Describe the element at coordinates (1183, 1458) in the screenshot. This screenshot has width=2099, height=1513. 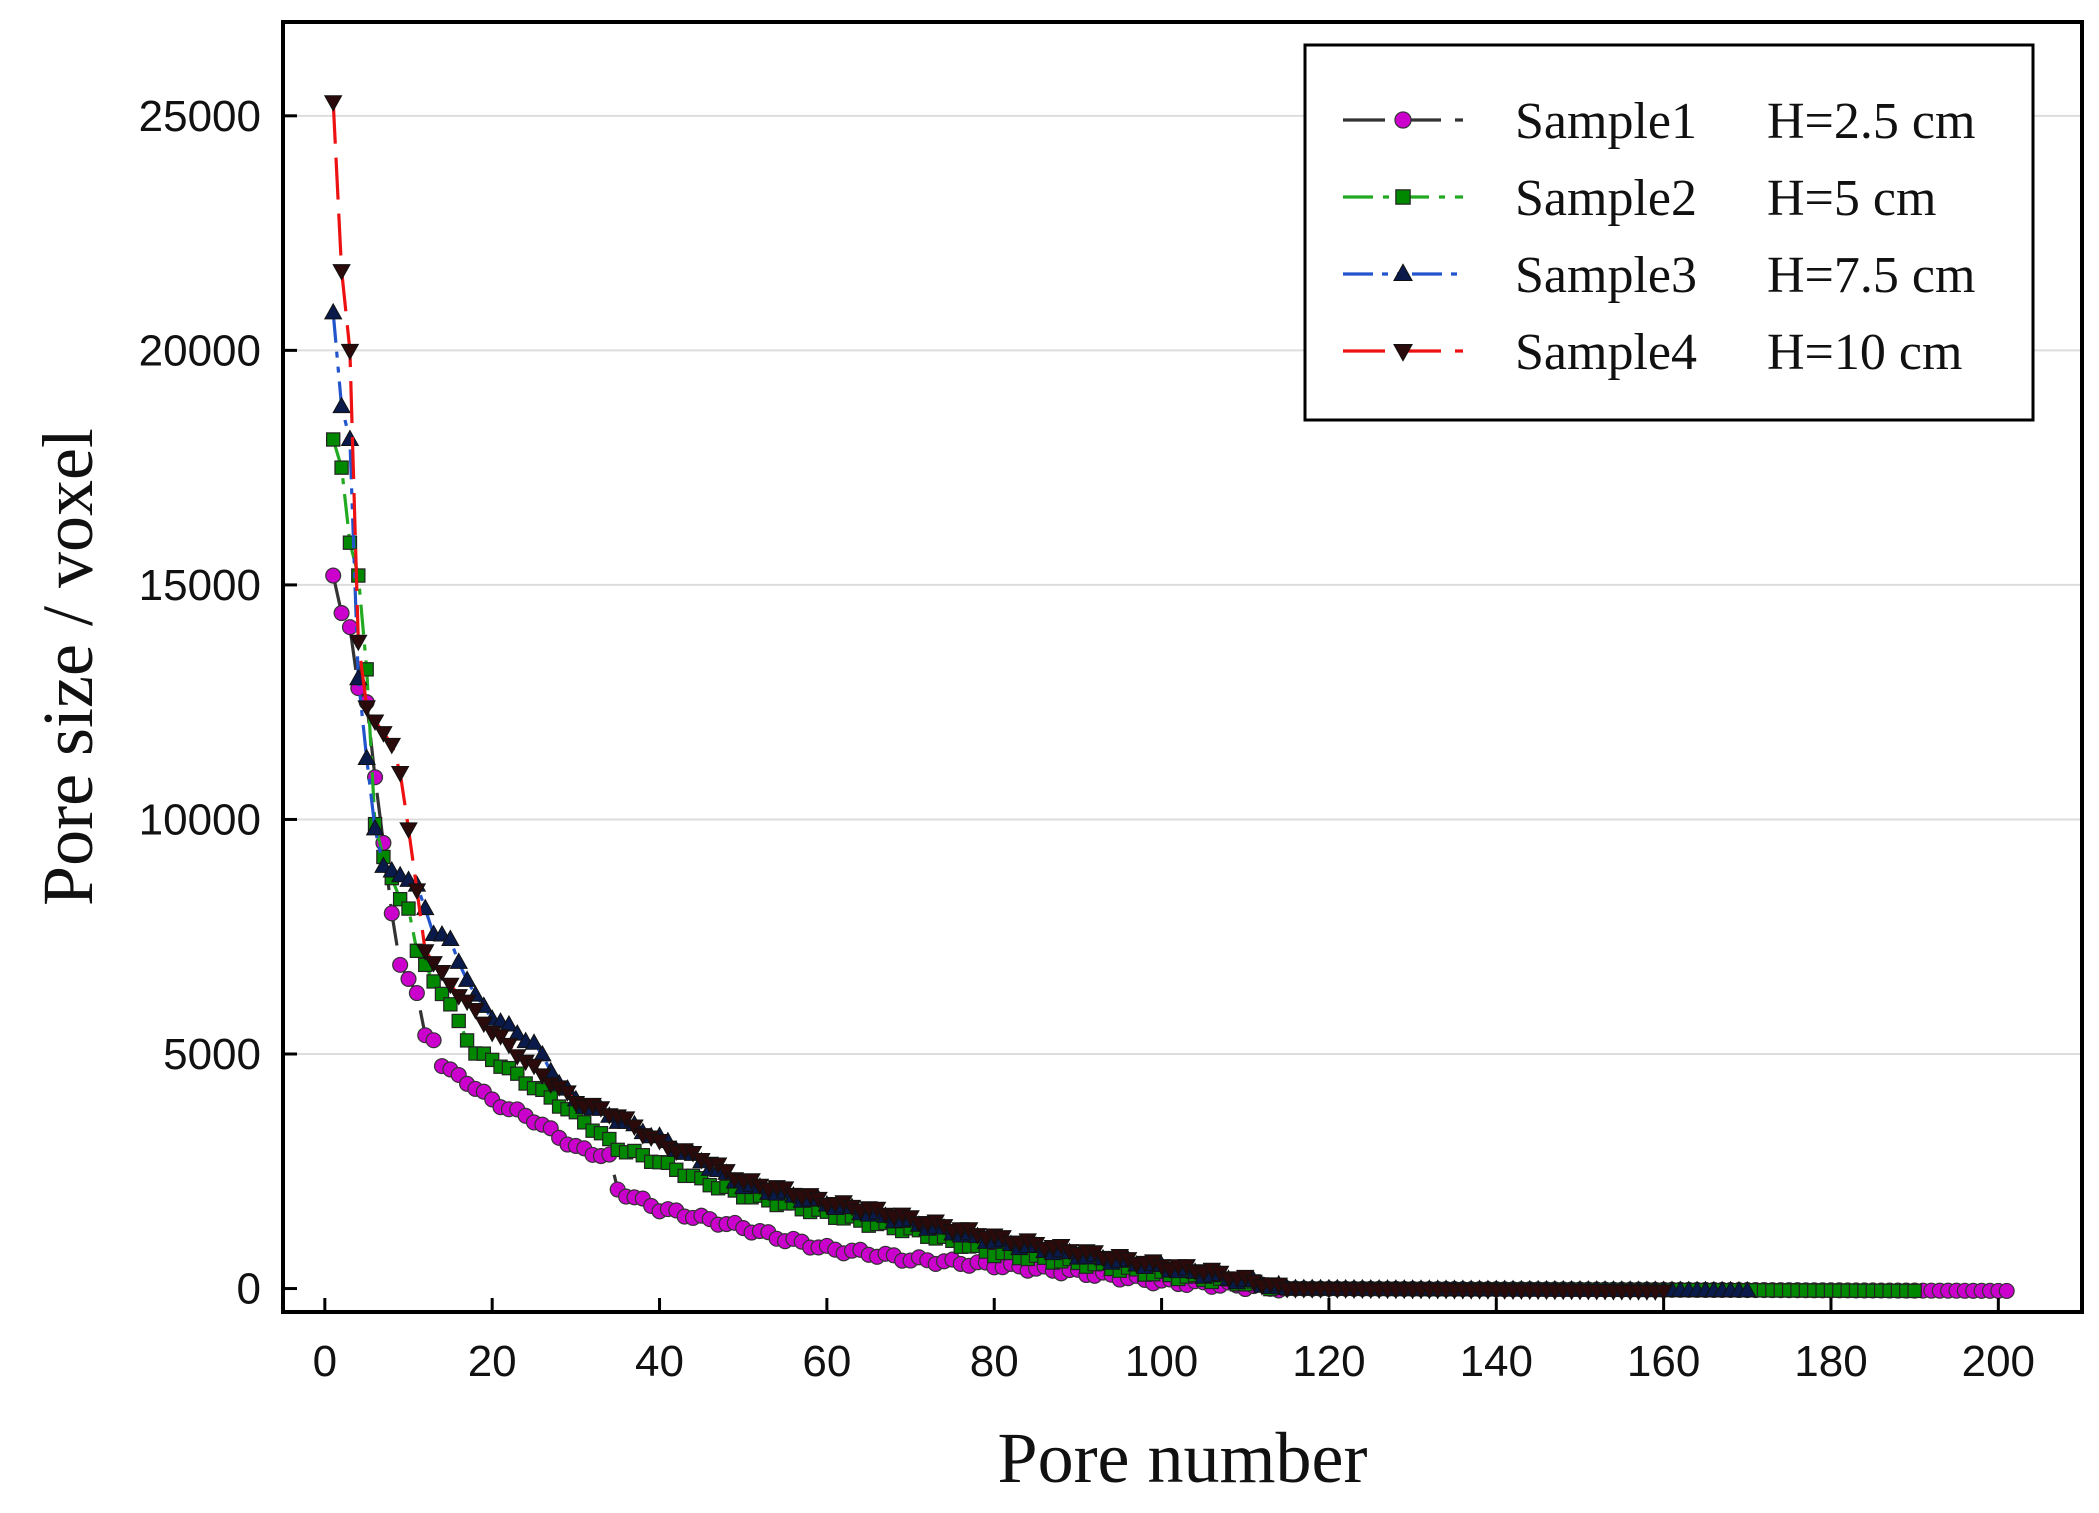
I see `x-axis-title: Pore number` at that location.